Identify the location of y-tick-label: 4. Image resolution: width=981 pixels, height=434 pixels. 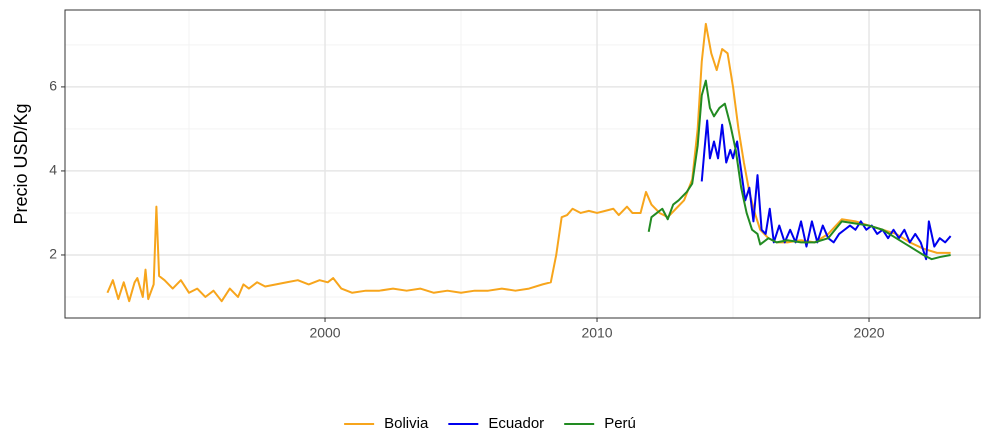
(53, 170).